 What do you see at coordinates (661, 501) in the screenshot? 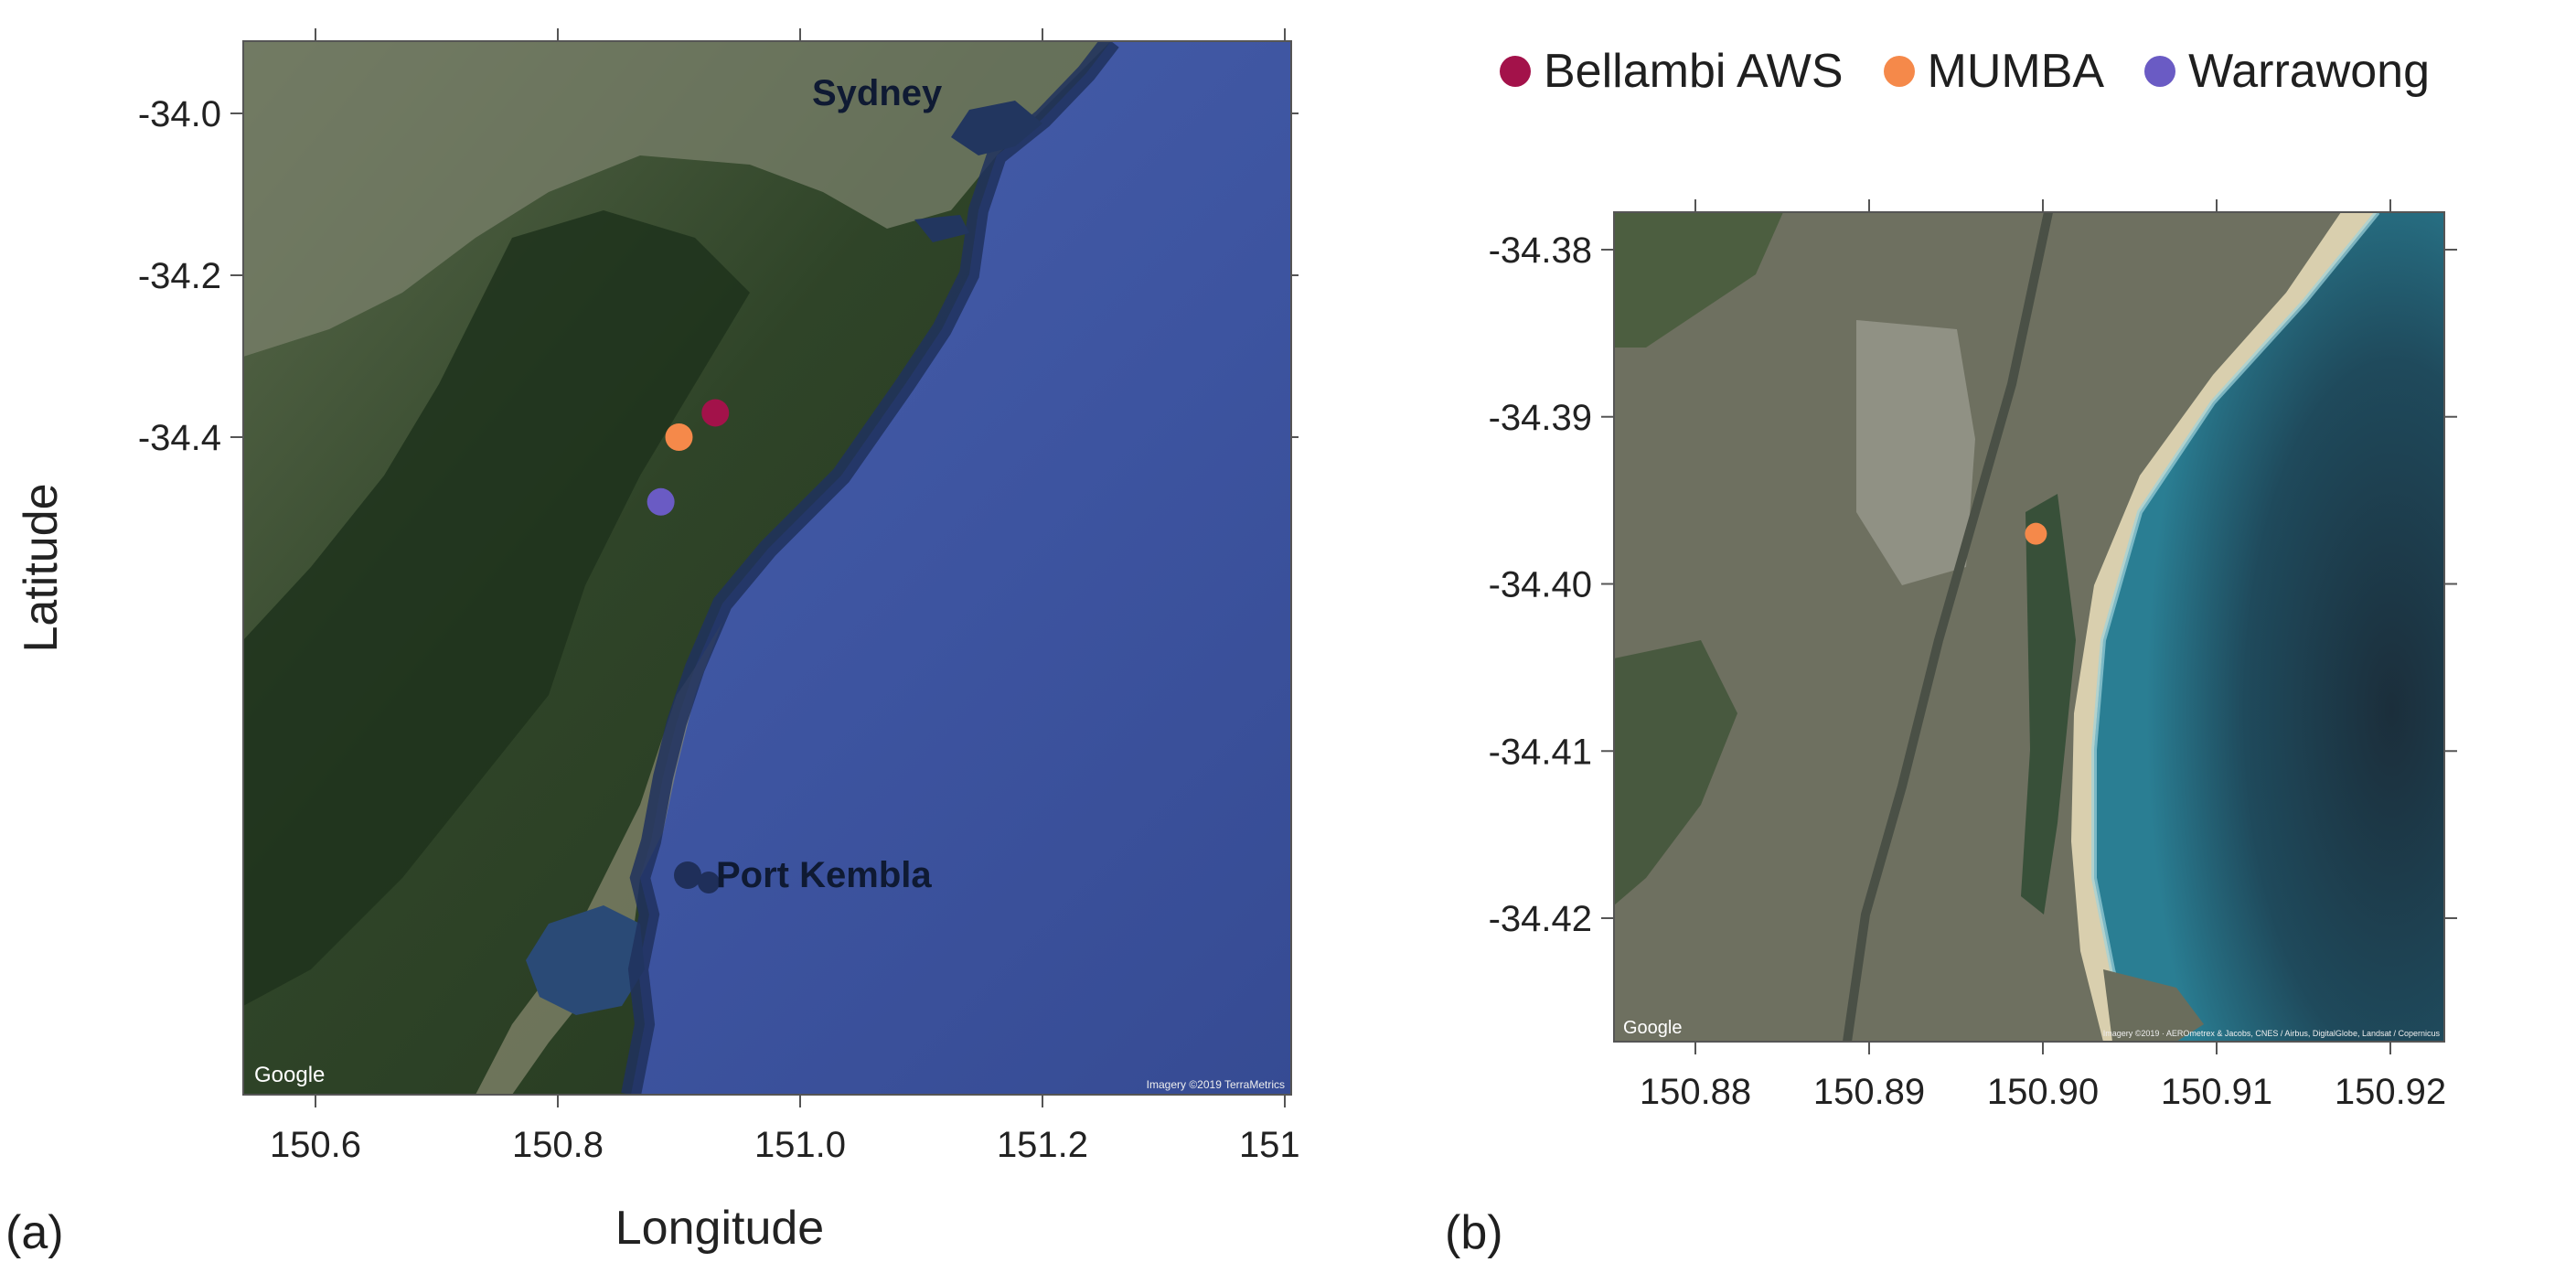
I see `panel-a-station-warrawong-marker` at bounding box center [661, 501].